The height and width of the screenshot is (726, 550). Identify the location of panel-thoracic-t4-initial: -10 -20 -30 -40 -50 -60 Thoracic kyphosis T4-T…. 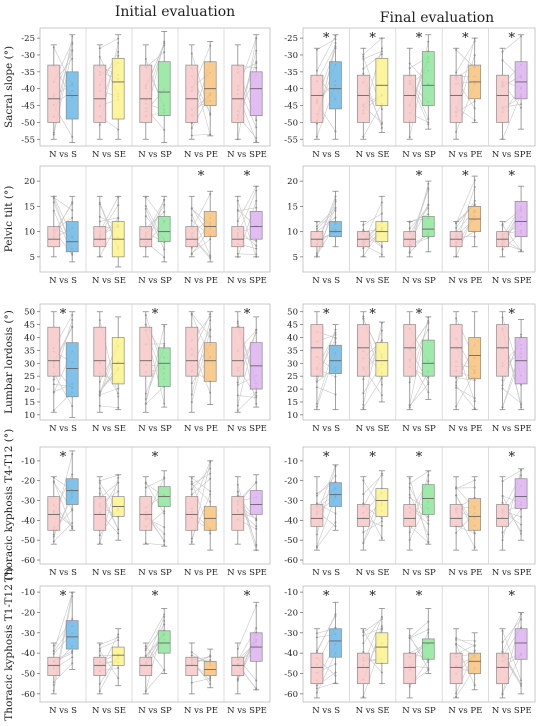
(137, 505).